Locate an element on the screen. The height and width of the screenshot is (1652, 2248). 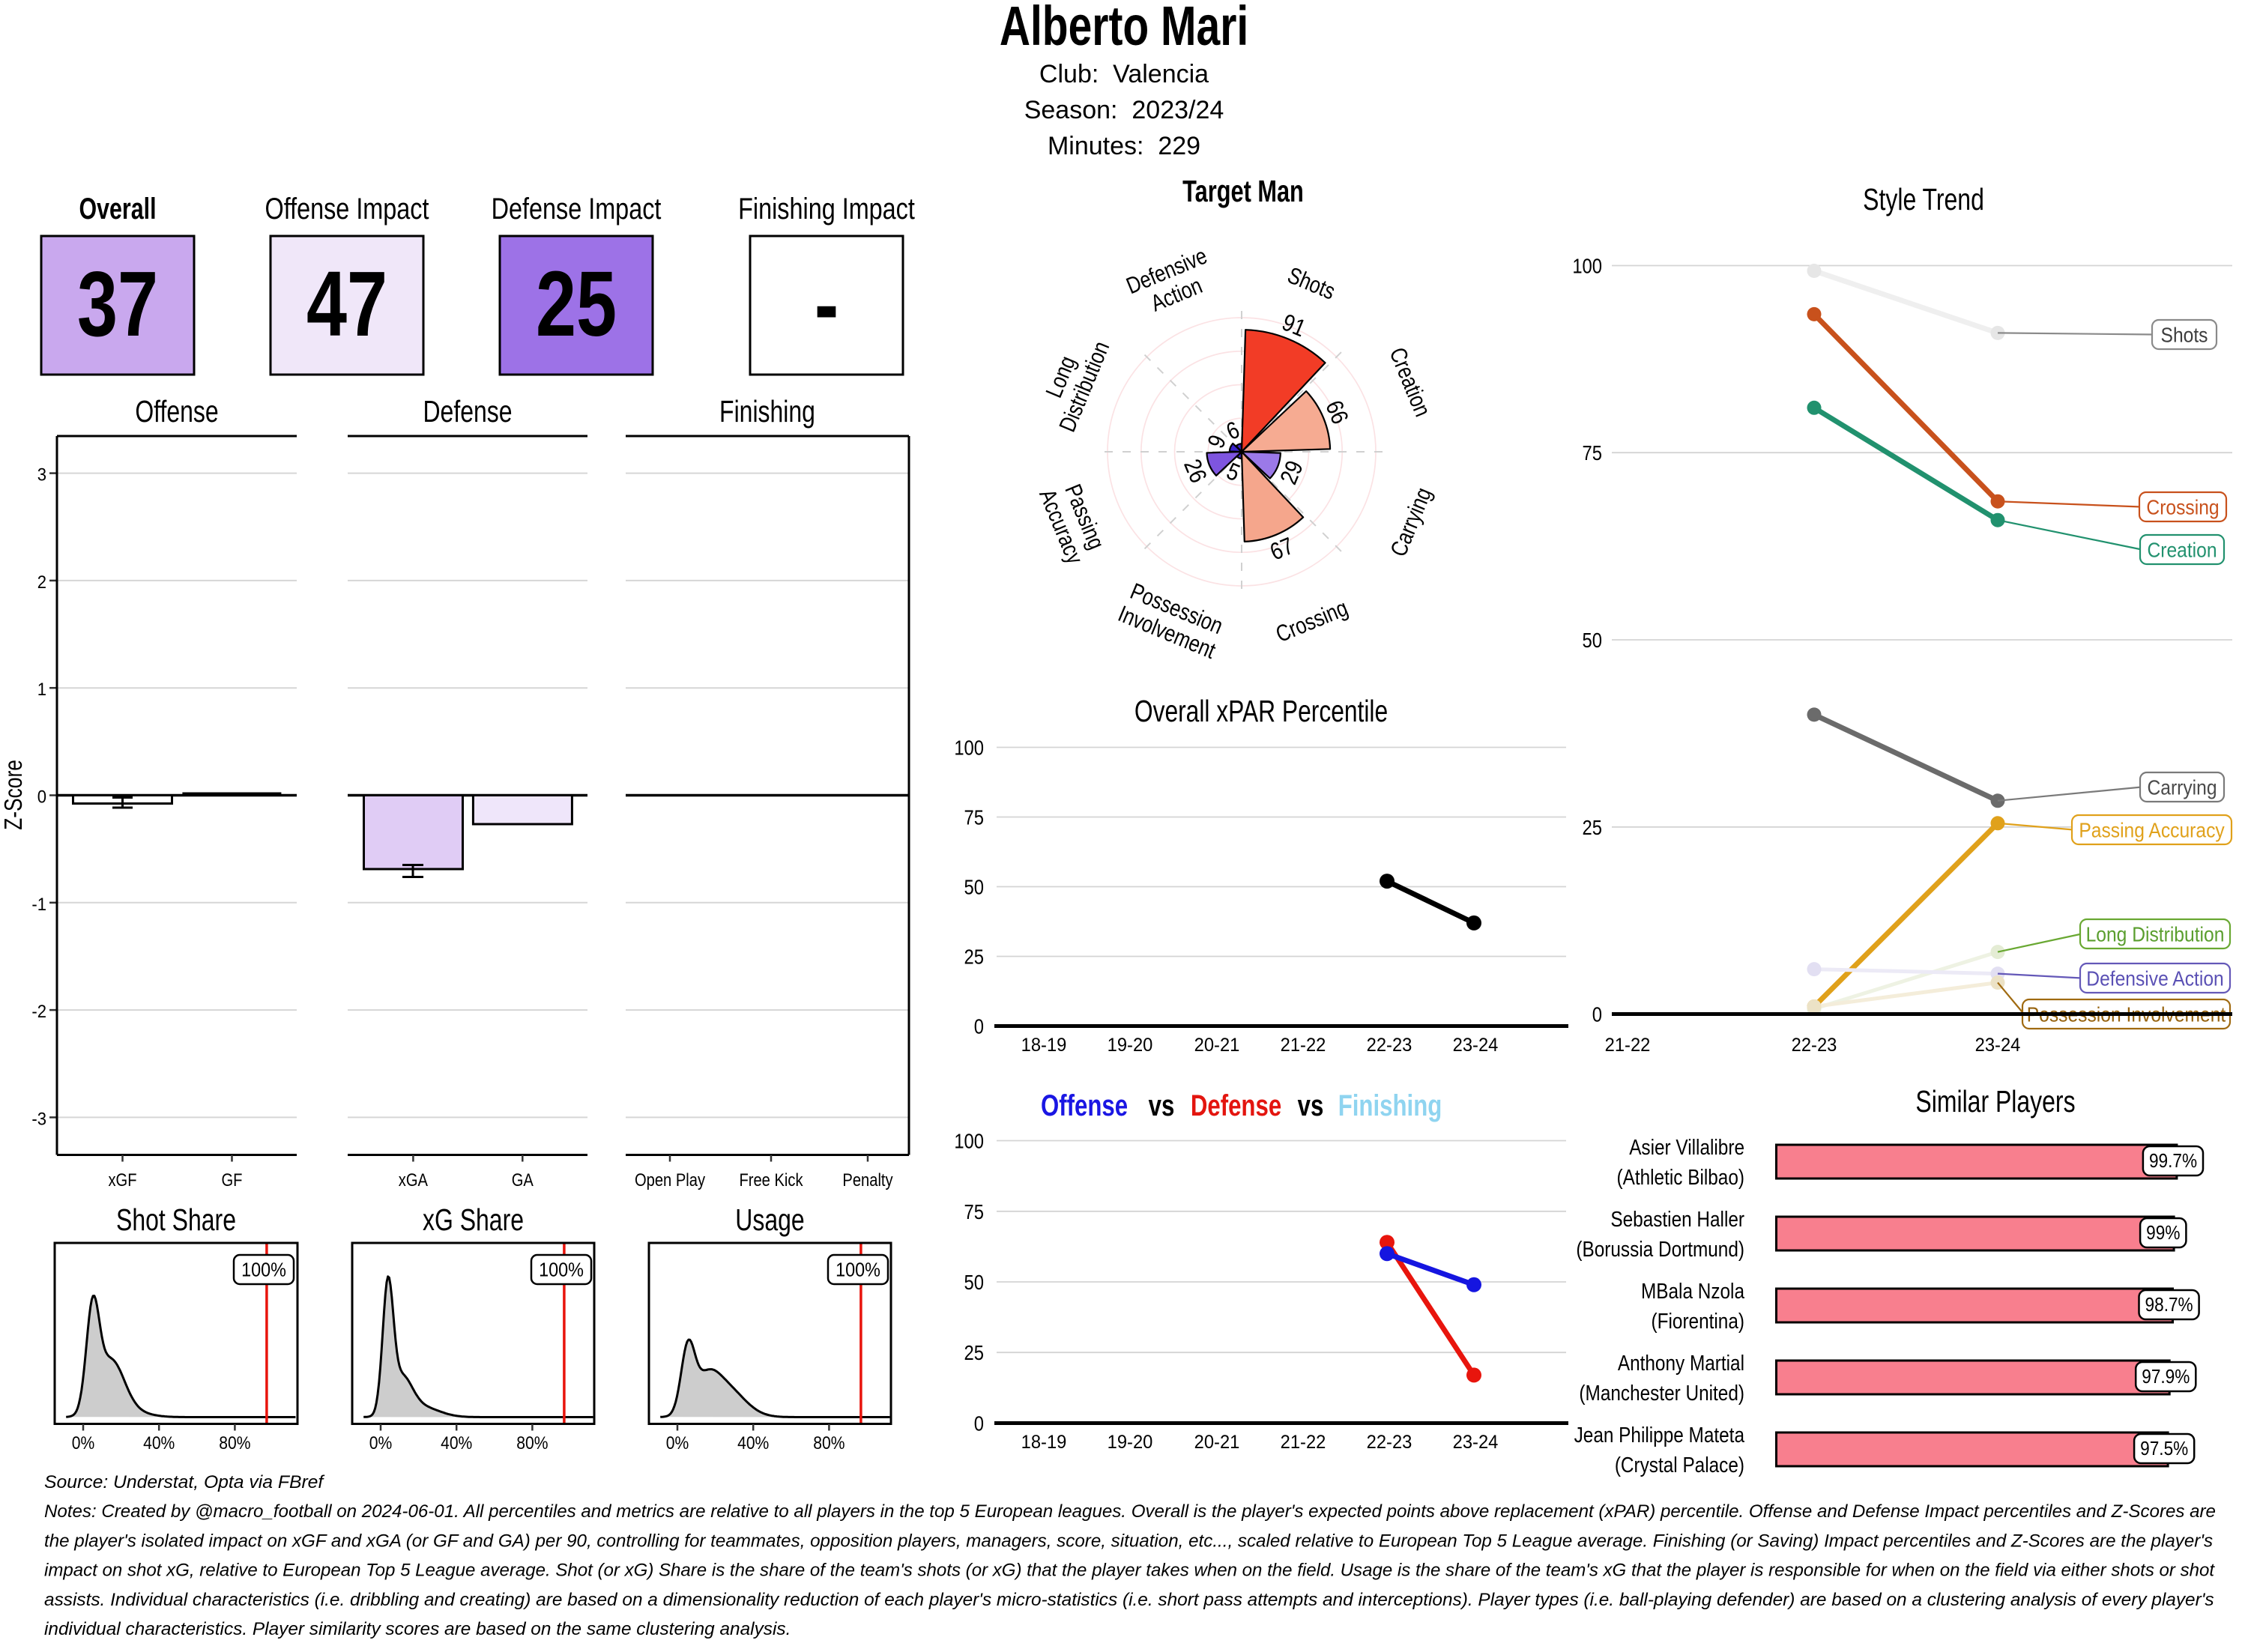
svg-text:Source: Understat, Opta via FB: Source: Understat, Opta via FBref is located at coordinates (184, 1482).